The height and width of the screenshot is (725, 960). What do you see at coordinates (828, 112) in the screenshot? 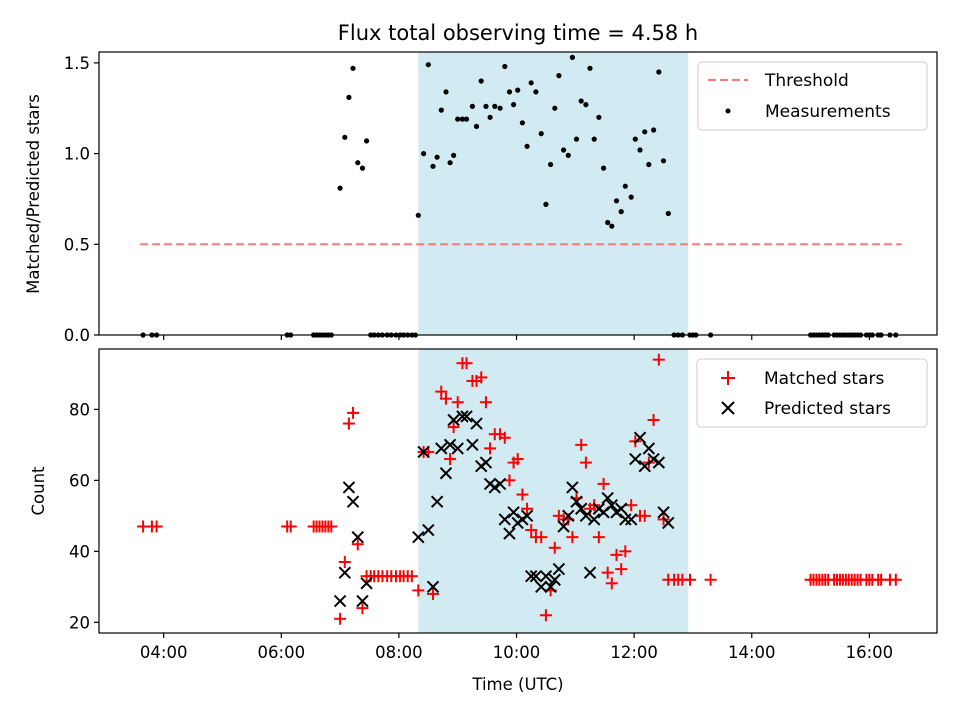
I see `legend-measurements-label: Measurements` at bounding box center [828, 112].